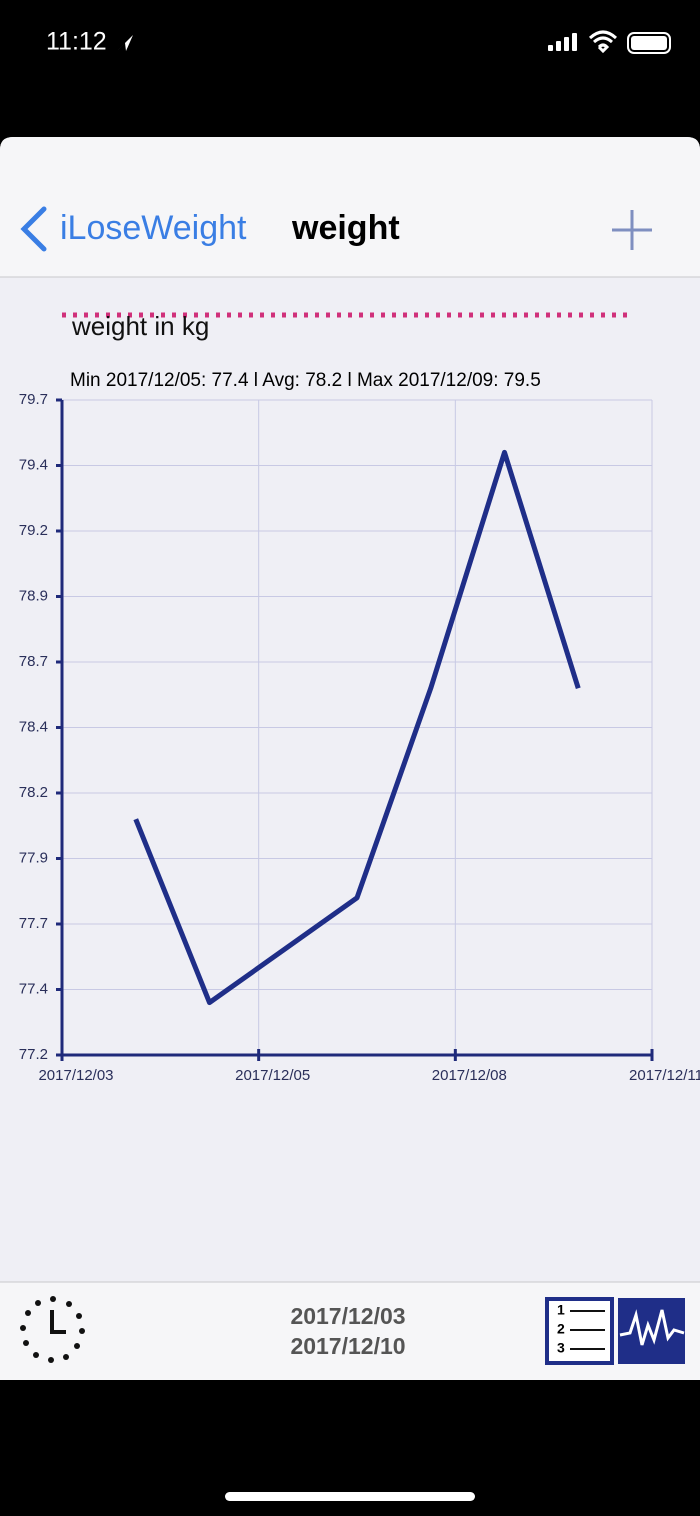  What do you see at coordinates (651, 1331) in the screenshot?
I see `chart-icon` at bounding box center [651, 1331].